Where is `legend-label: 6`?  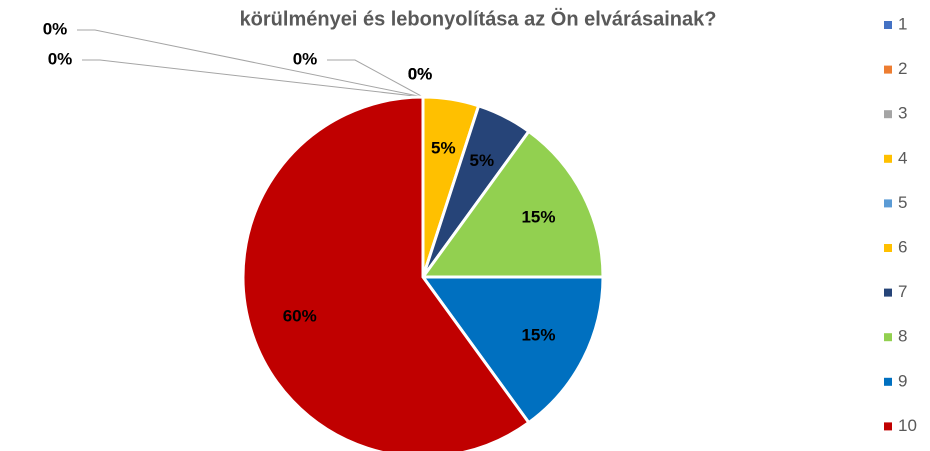
legend-label: 6 is located at coordinates (902, 246).